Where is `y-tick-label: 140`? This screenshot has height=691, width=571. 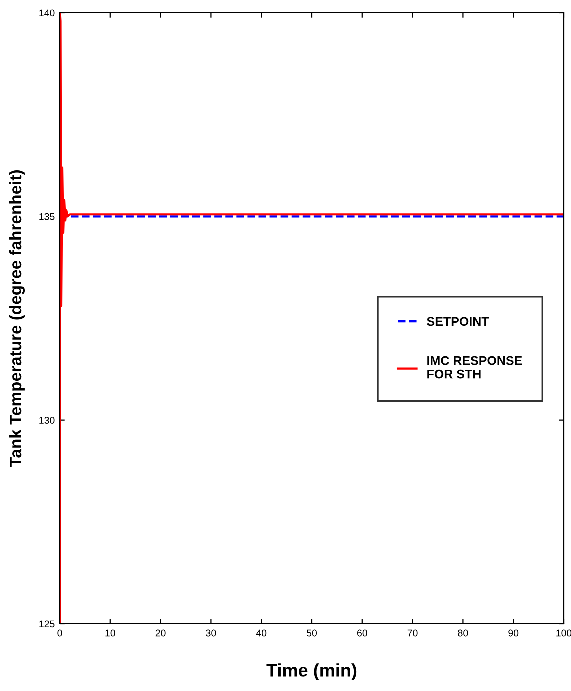
y-tick-label: 140 is located at coordinates (47, 13).